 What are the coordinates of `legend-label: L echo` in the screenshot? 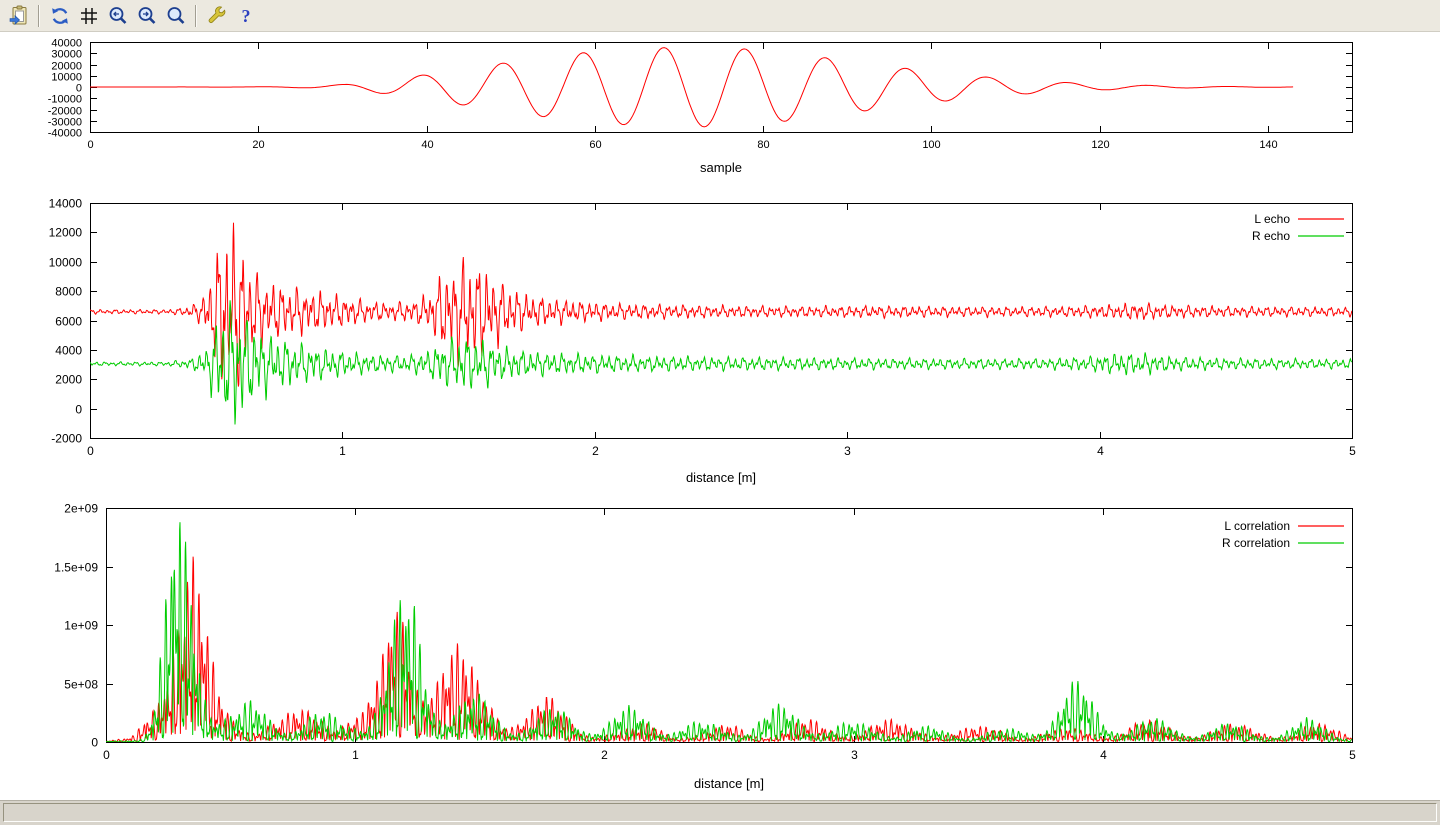 It's located at (1272, 219).